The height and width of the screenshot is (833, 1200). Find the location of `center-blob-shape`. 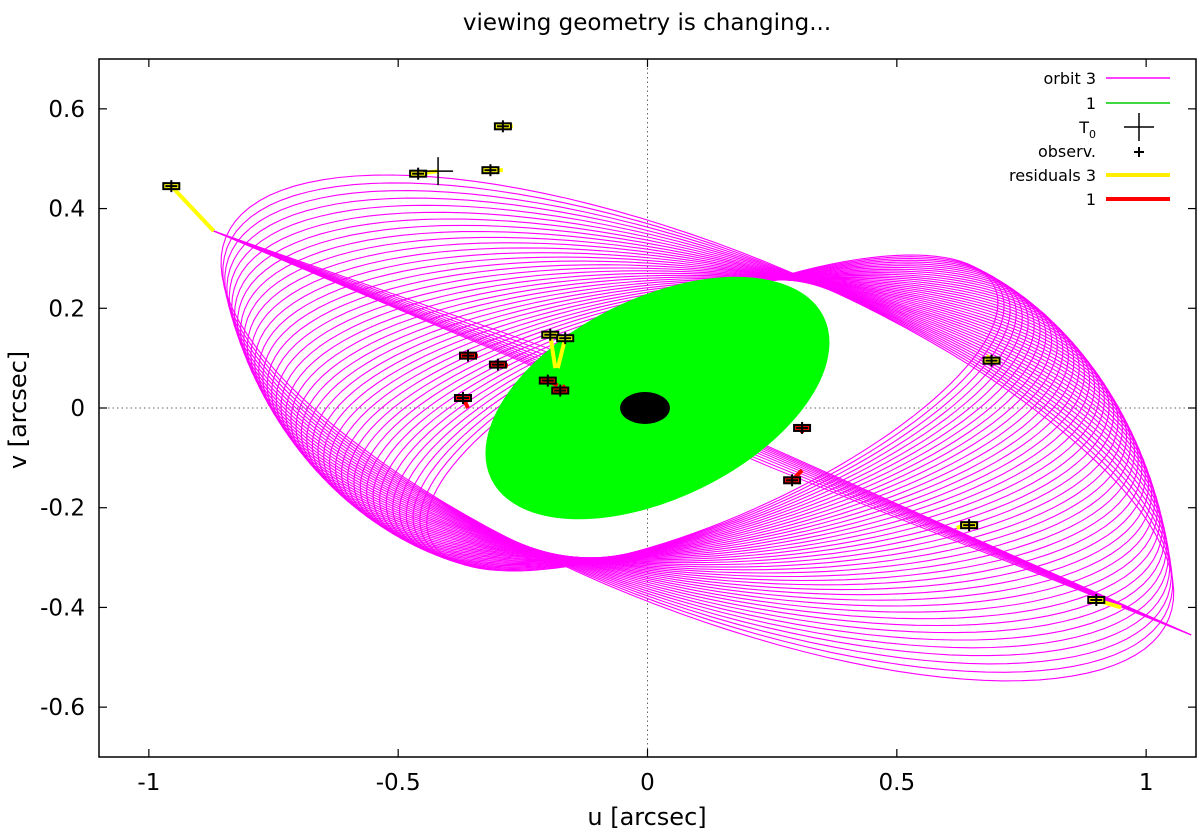

center-blob-shape is located at coordinates (645, 408).